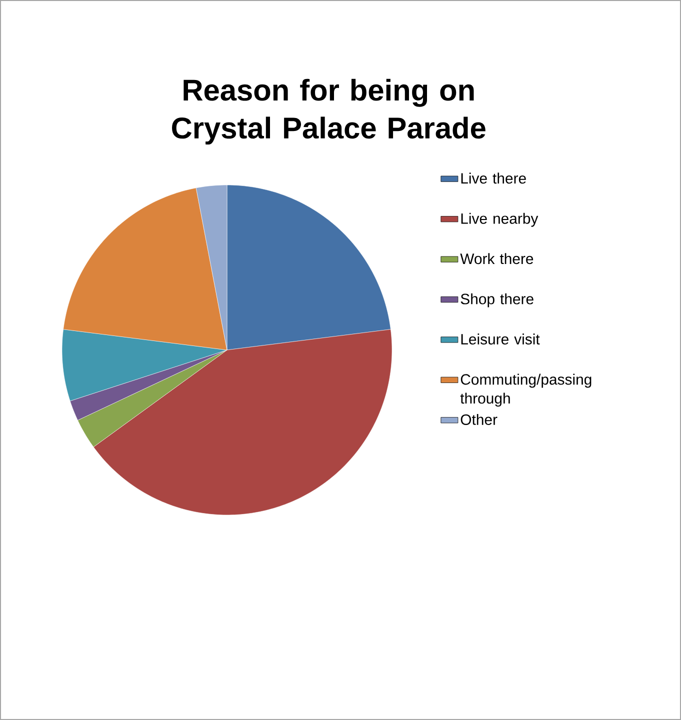 The width and height of the screenshot is (681, 720). Describe the element at coordinates (329, 111) in the screenshot. I see `chart-title: Reason for being on Crystal Palace Parade` at that location.